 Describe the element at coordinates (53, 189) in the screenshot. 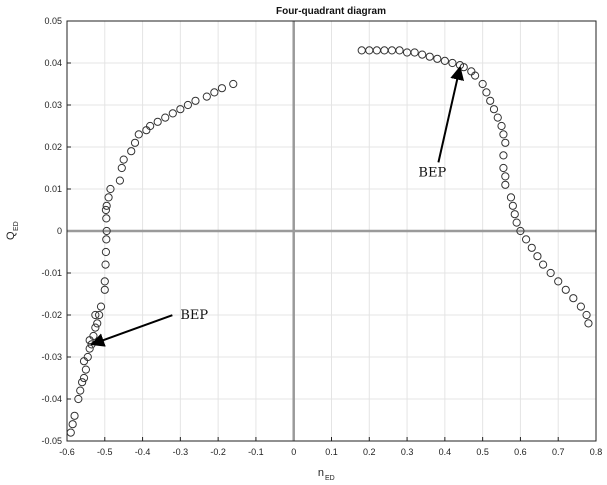

I see `y-tick-label: 0.01` at that location.